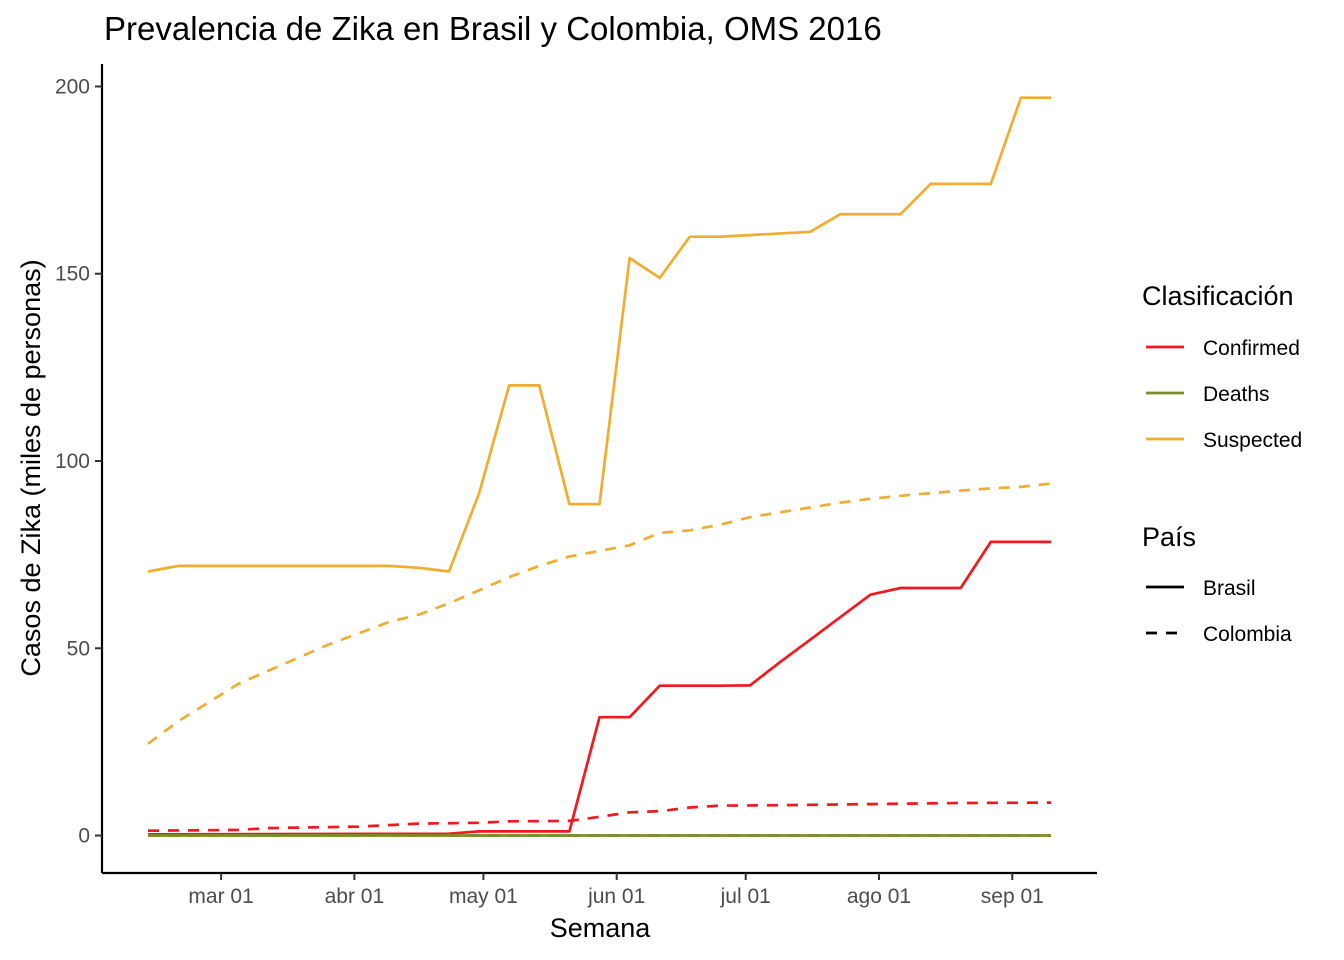 This screenshot has height=960, width=1344. Describe the element at coordinates (72, 274) in the screenshot. I see `y-tick-label: 150` at that location.